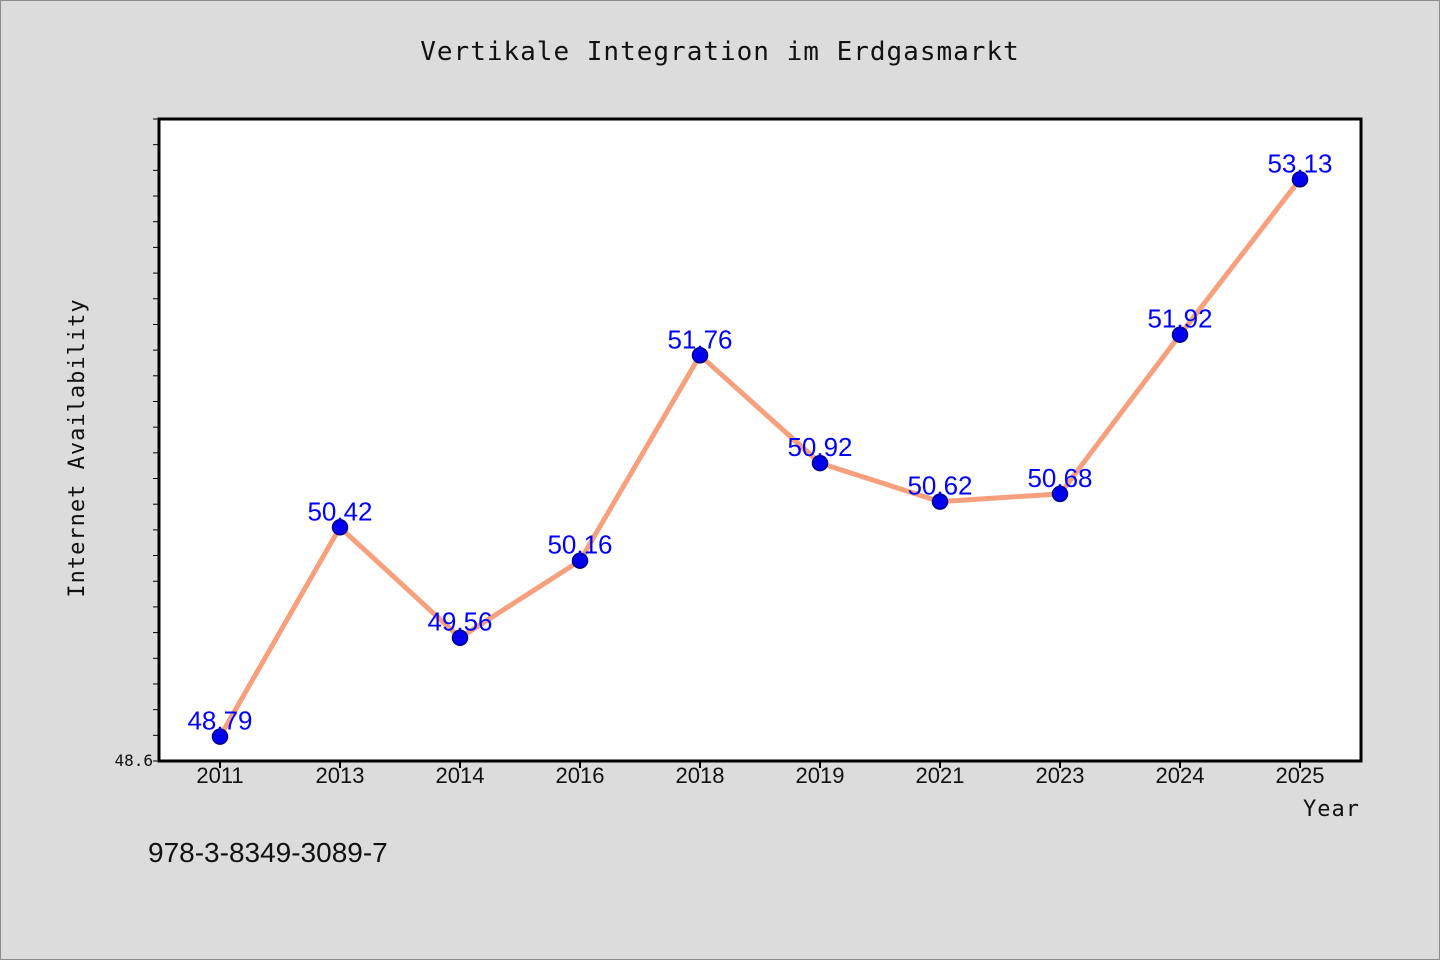 The height and width of the screenshot is (960, 1440). I want to click on x-axis-label: Year, so click(1331, 809).